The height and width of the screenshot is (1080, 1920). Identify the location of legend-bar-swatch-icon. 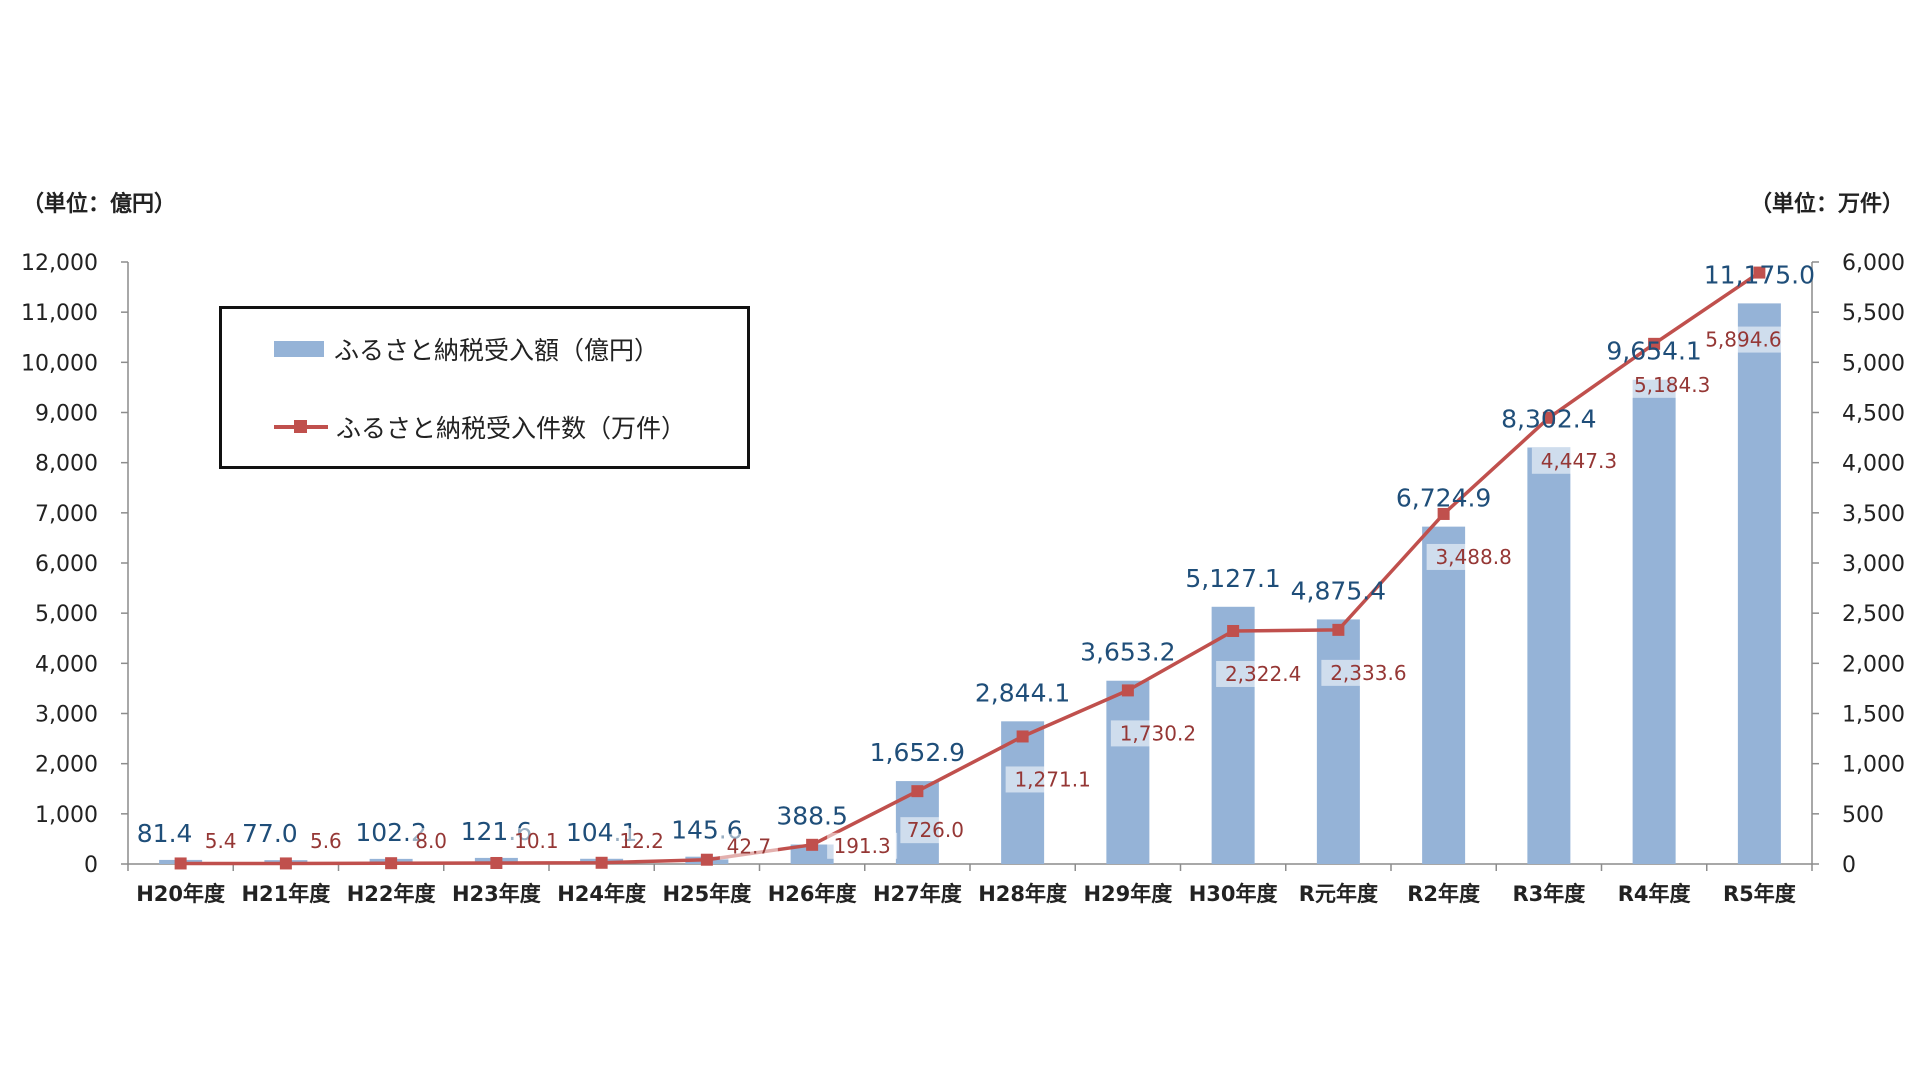
(299, 349).